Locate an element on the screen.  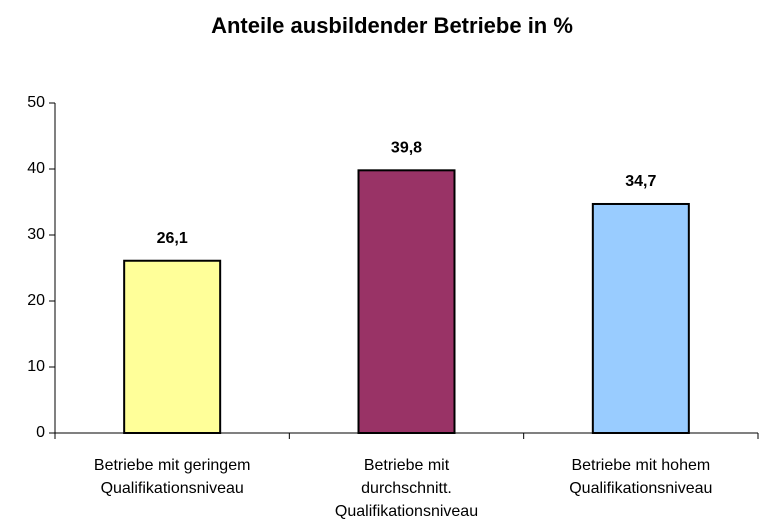
value-label: 39,8 is located at coordinates (406, 148).